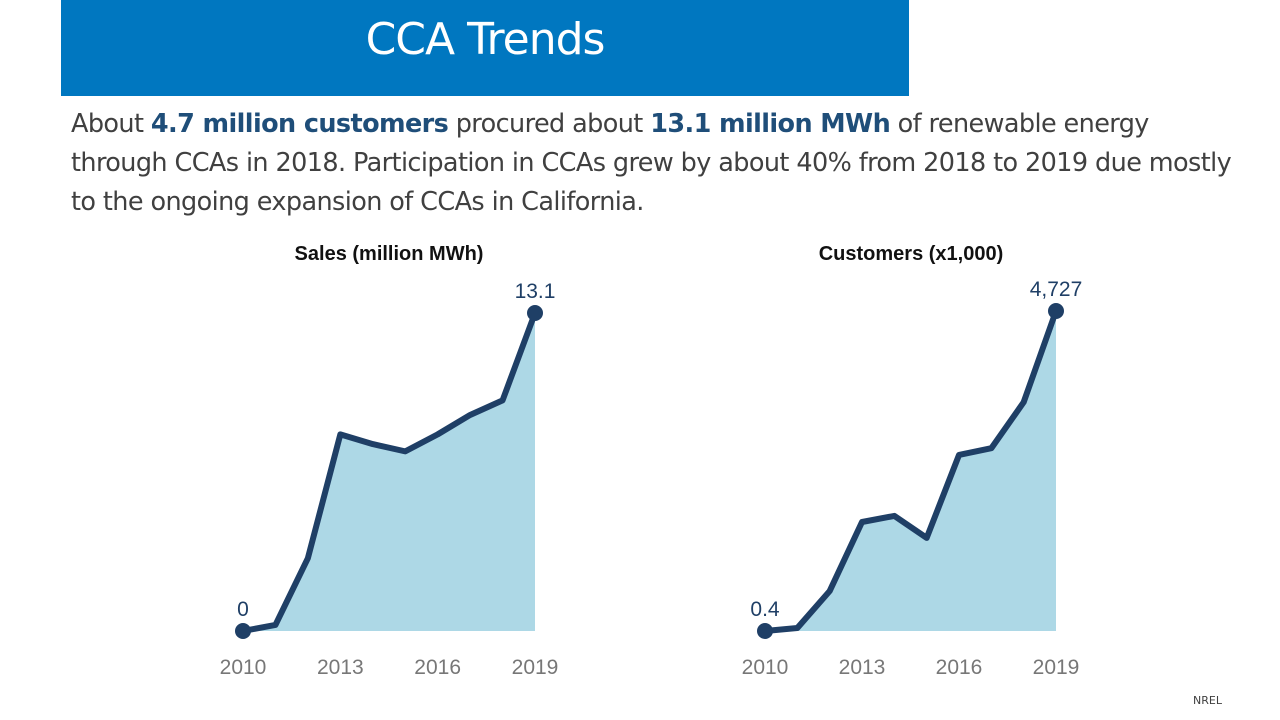 The image size is (1280, 720). What do you see at coordinates (911, 254) in the screenshot?
I see `chart-title: Customers (x1,000)` at bounding box center [911, 254].